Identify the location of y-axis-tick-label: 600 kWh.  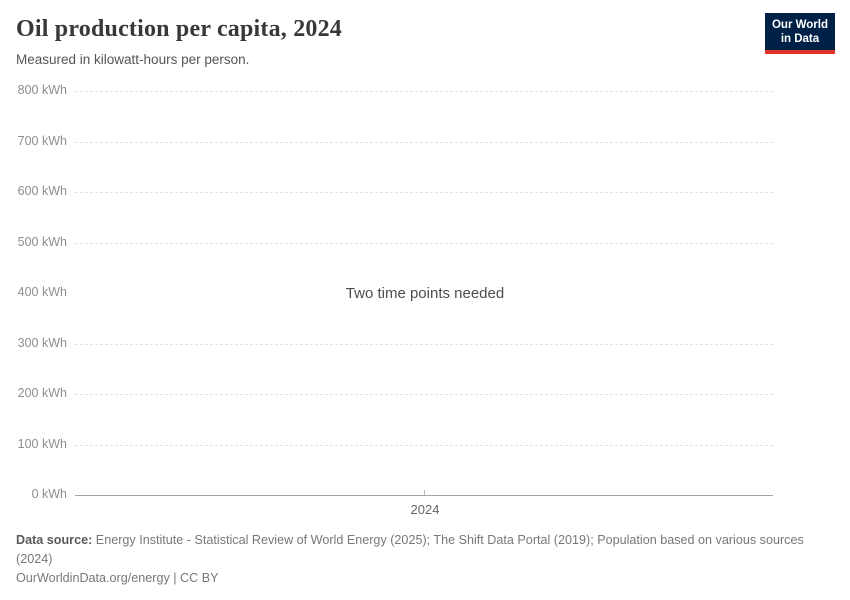
(42, 191).